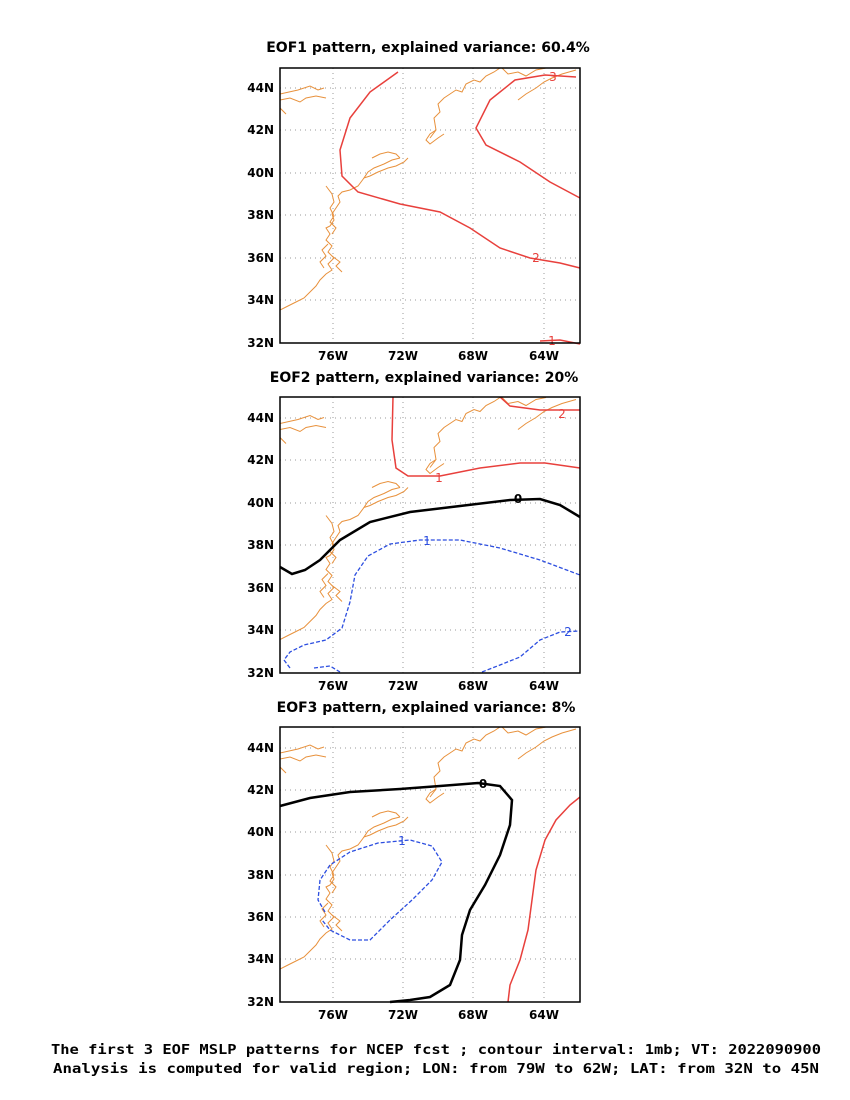 This screenshot has height=1100, width=850. I want to click on contour-line-neg1b, so click(327, 669).